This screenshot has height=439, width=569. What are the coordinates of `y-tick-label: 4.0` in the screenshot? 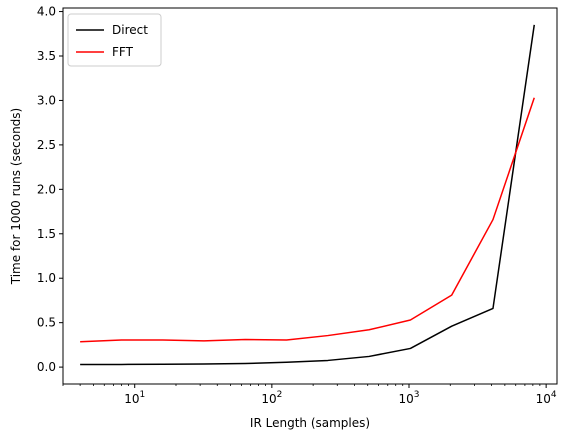 It's located at (46, 12).